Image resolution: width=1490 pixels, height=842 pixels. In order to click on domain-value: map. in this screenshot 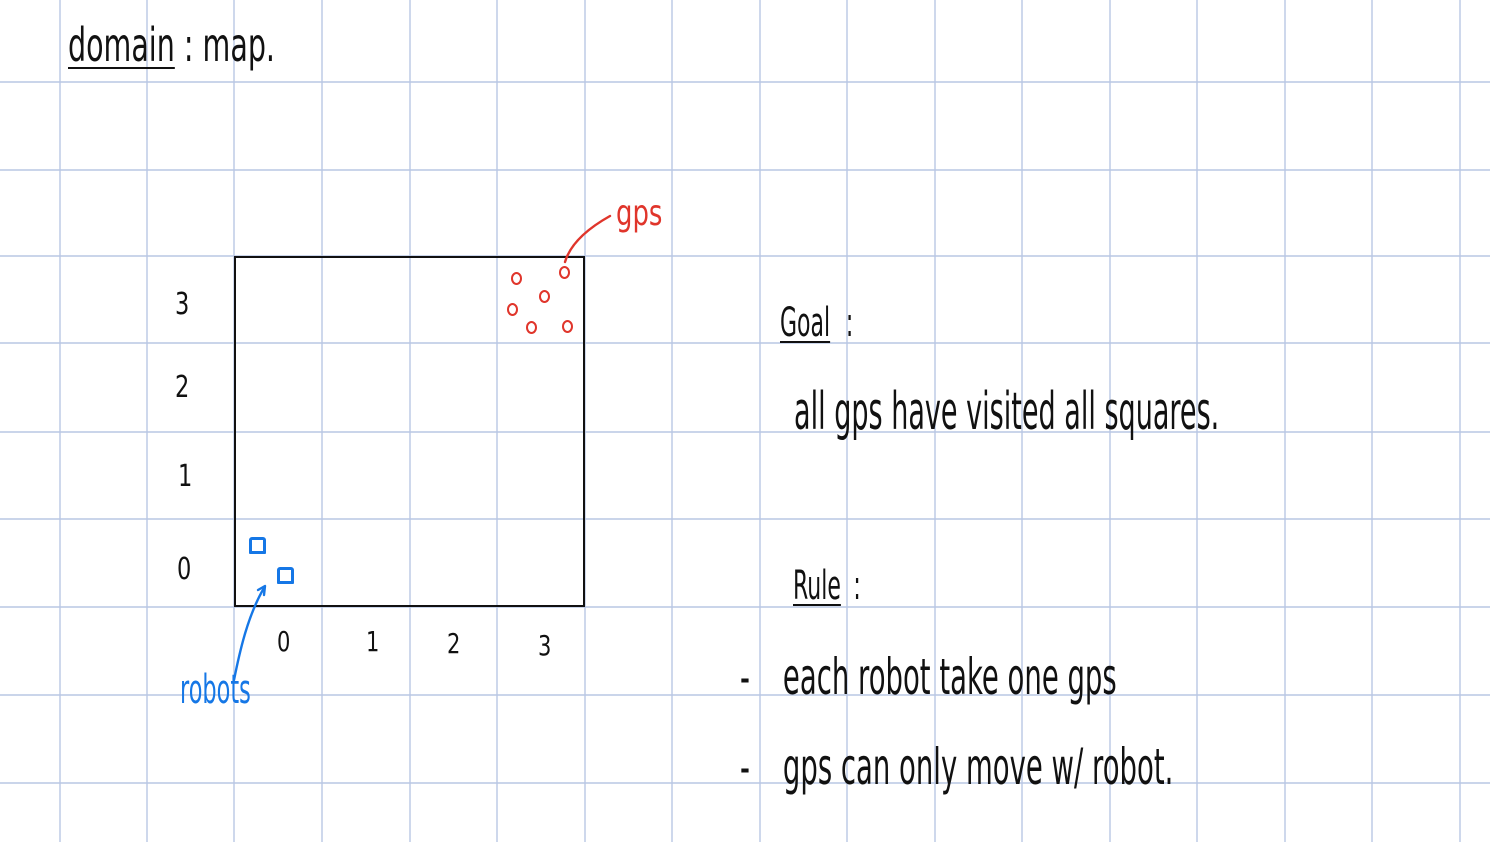, I will do `click(238, 45)`.